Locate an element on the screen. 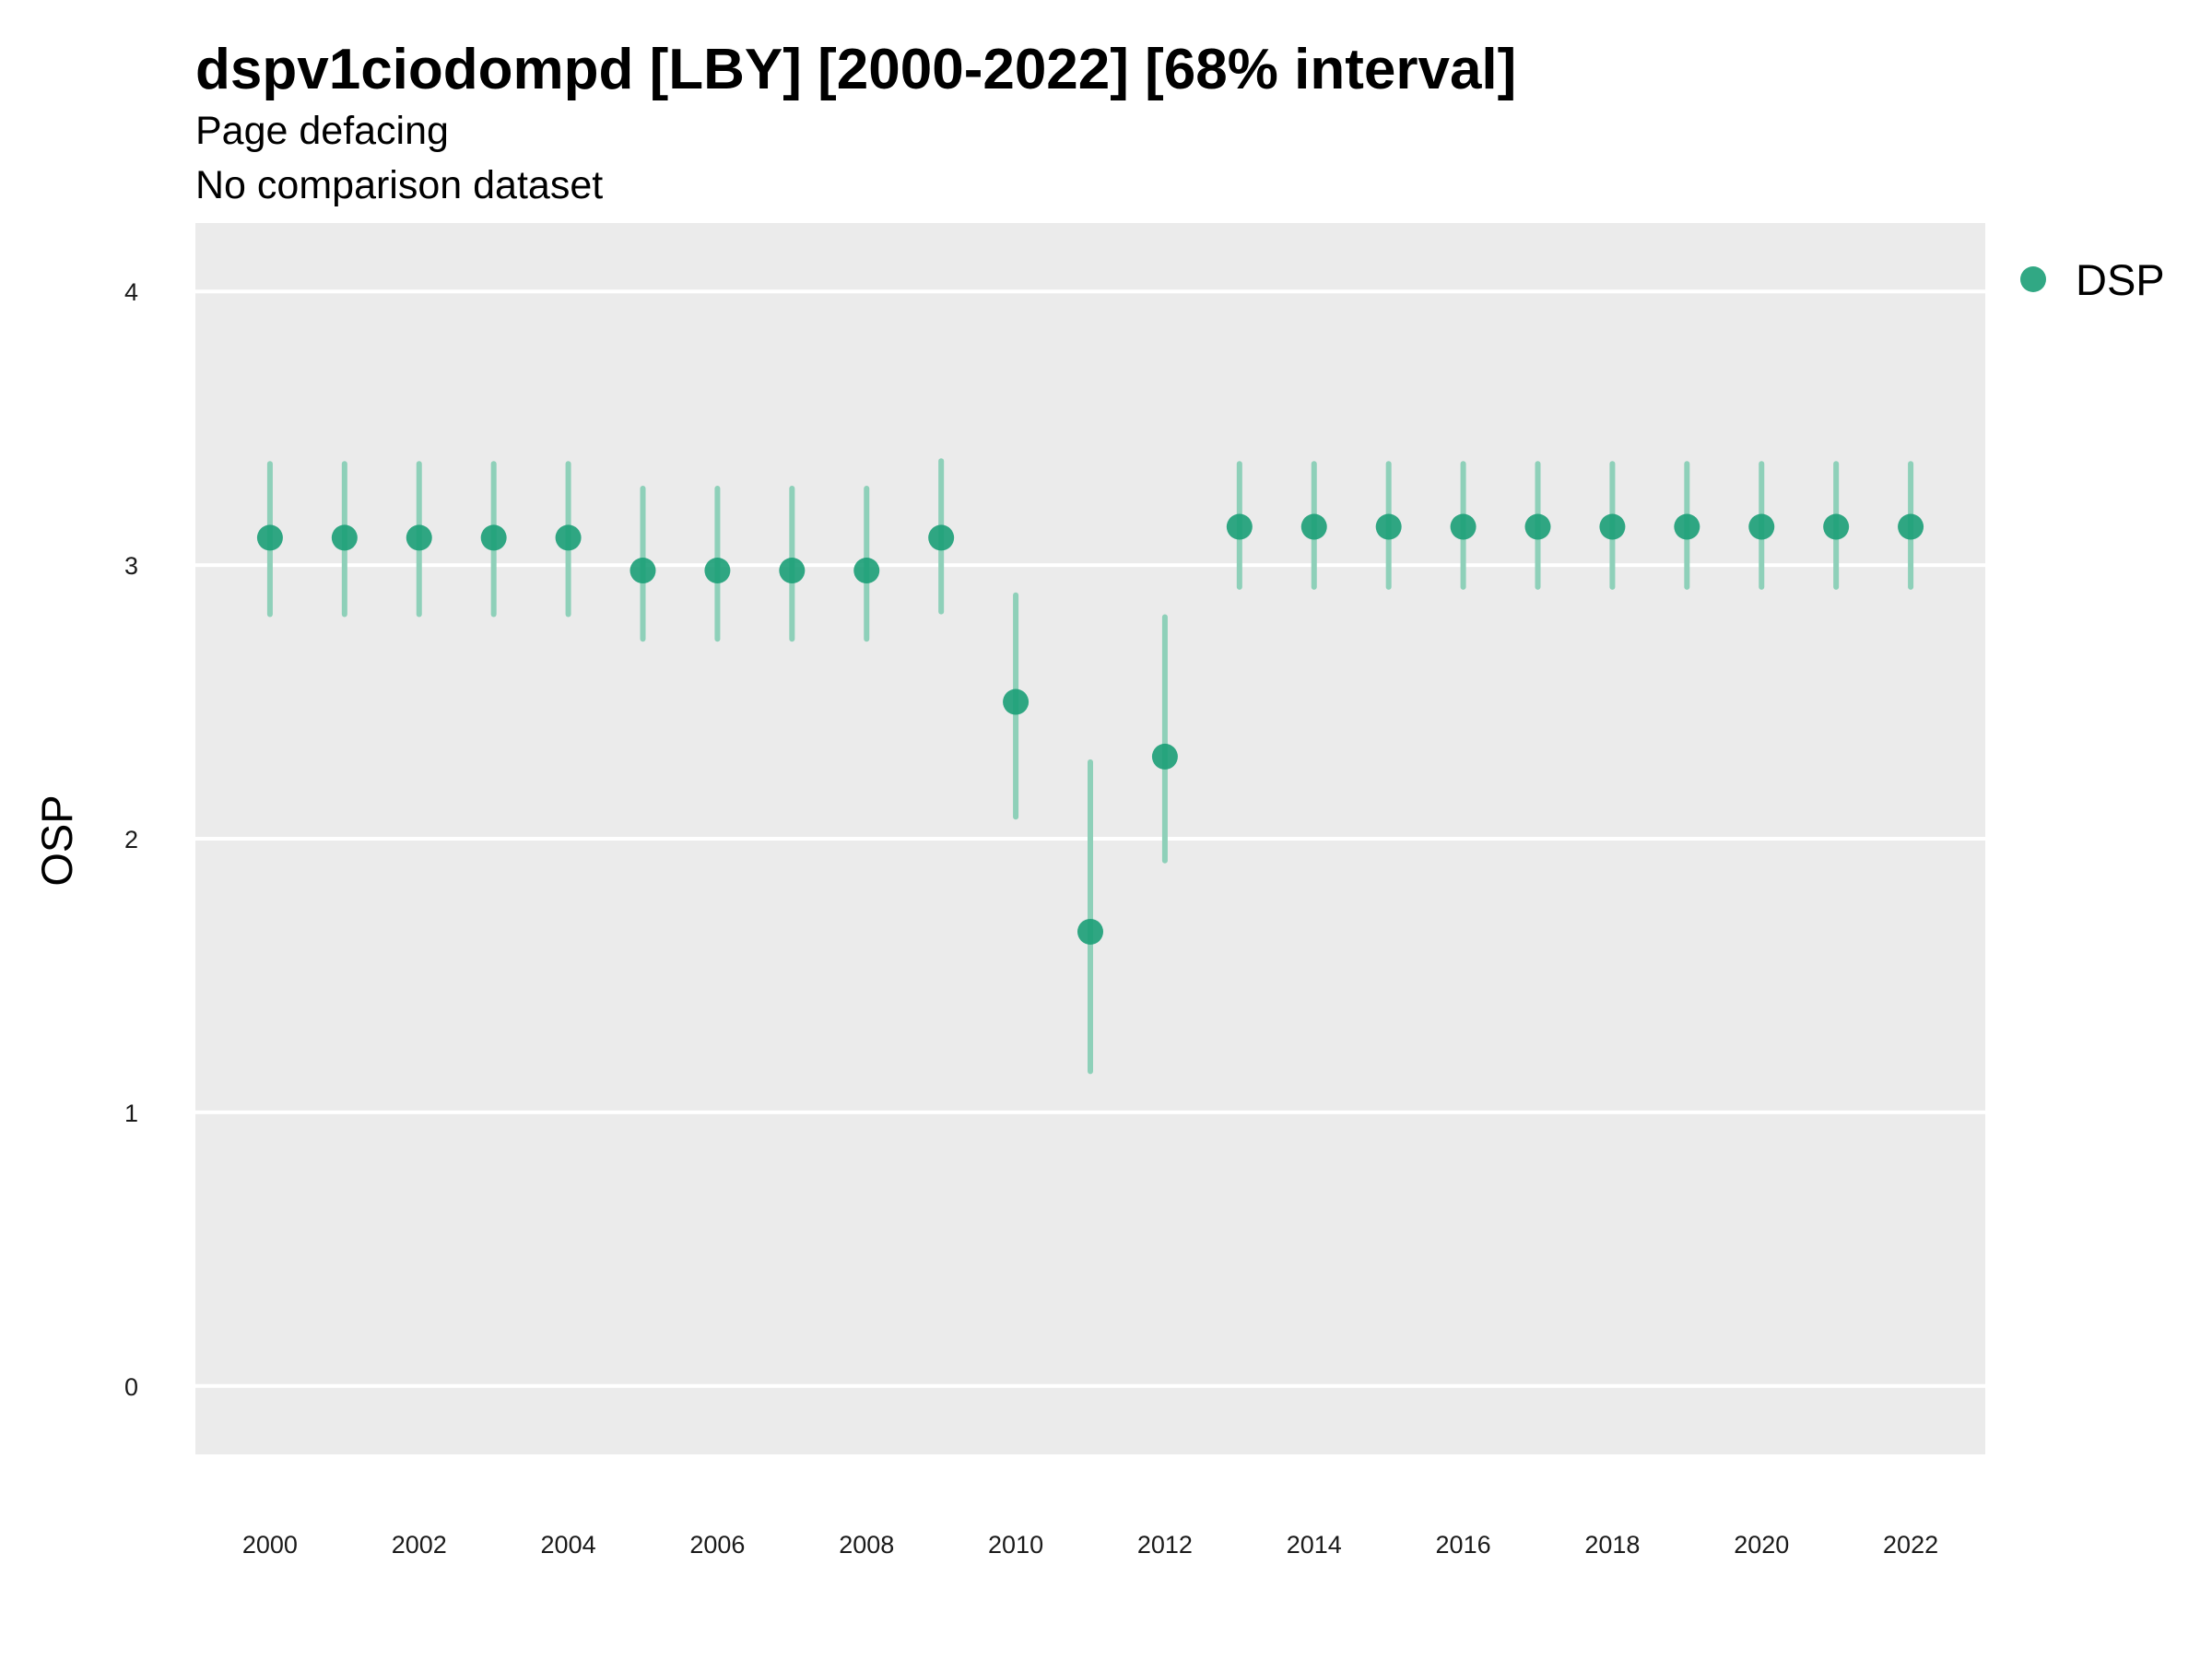  y-tick-label: 2 is located at coordinates (131, 839).